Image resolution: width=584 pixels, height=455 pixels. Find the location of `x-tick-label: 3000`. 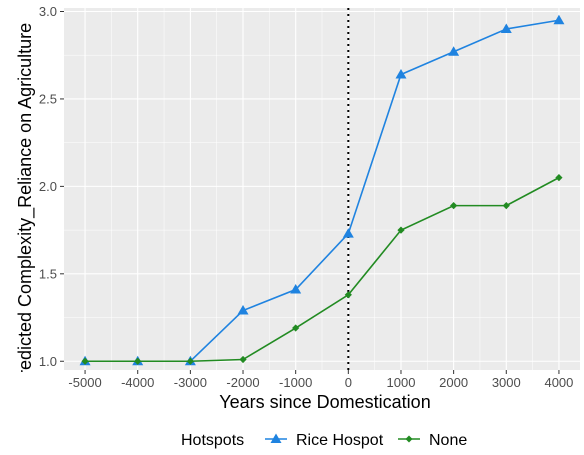

x-tick-label: 3000 is located at coordinates (506, 382).